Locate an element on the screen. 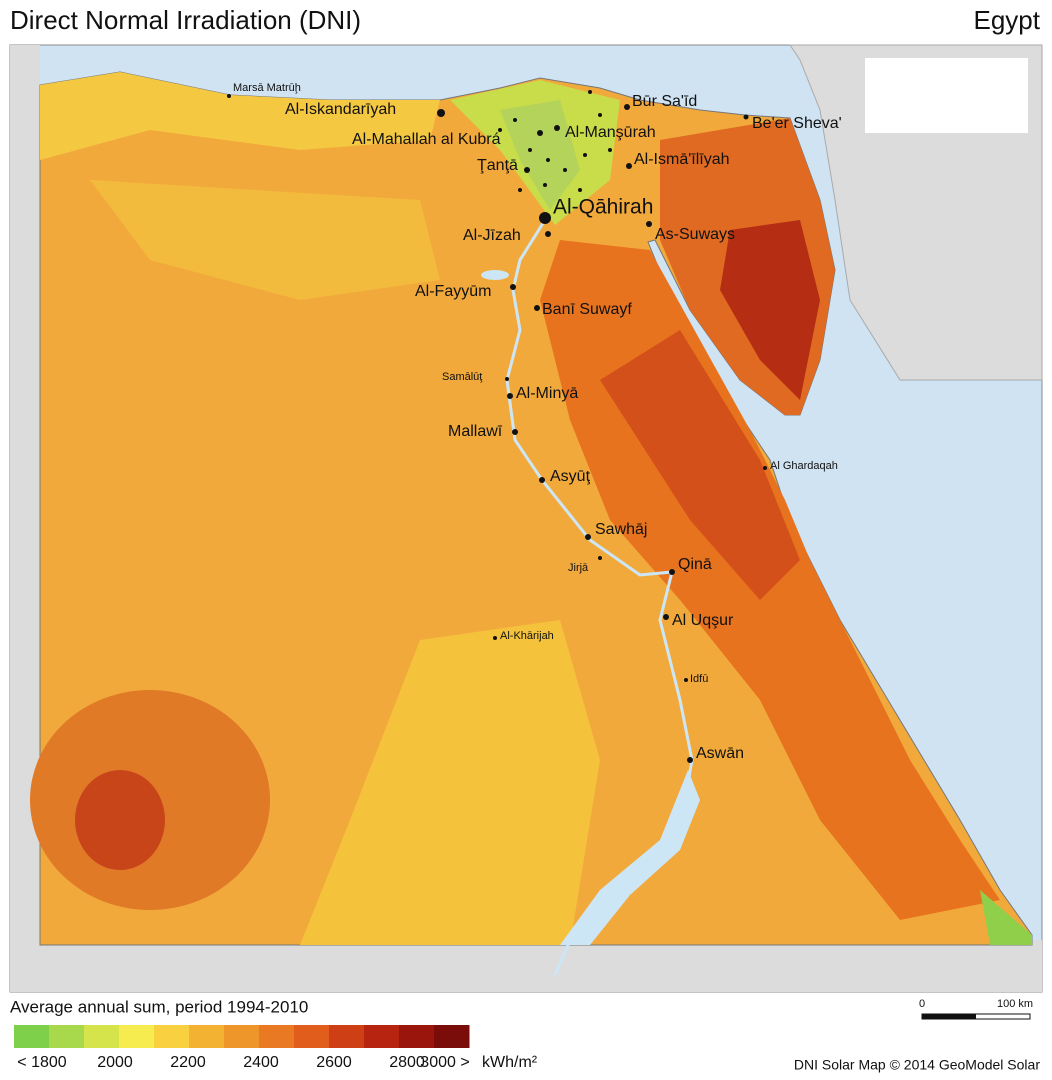  delta-towns is located at coordinates (555, 141).